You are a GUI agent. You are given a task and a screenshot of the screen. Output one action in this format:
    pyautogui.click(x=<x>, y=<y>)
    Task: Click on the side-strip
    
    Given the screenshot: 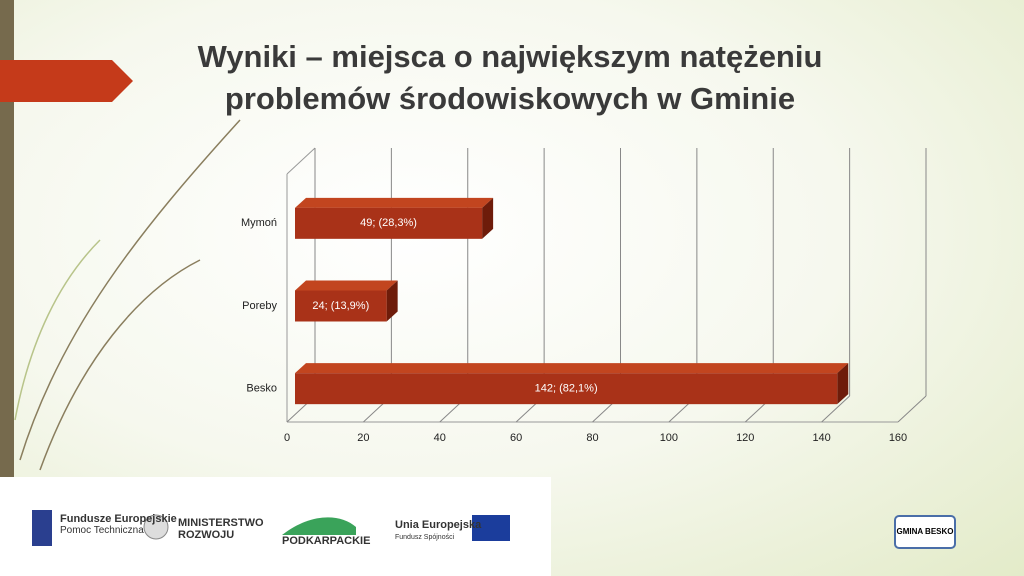 What is the action you would take?
    pyautogui.click(x=7, y=240)
    